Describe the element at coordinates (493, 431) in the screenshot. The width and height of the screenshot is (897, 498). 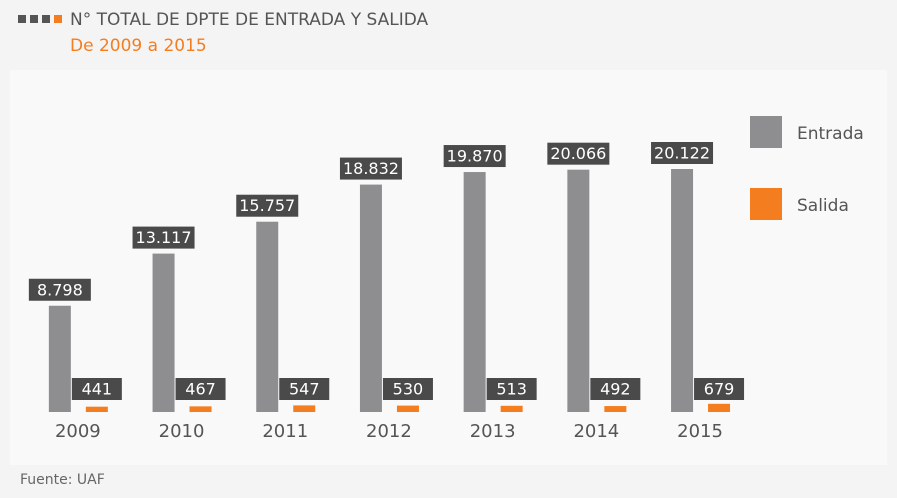
I see `x-tick-label: 2013` at that location.